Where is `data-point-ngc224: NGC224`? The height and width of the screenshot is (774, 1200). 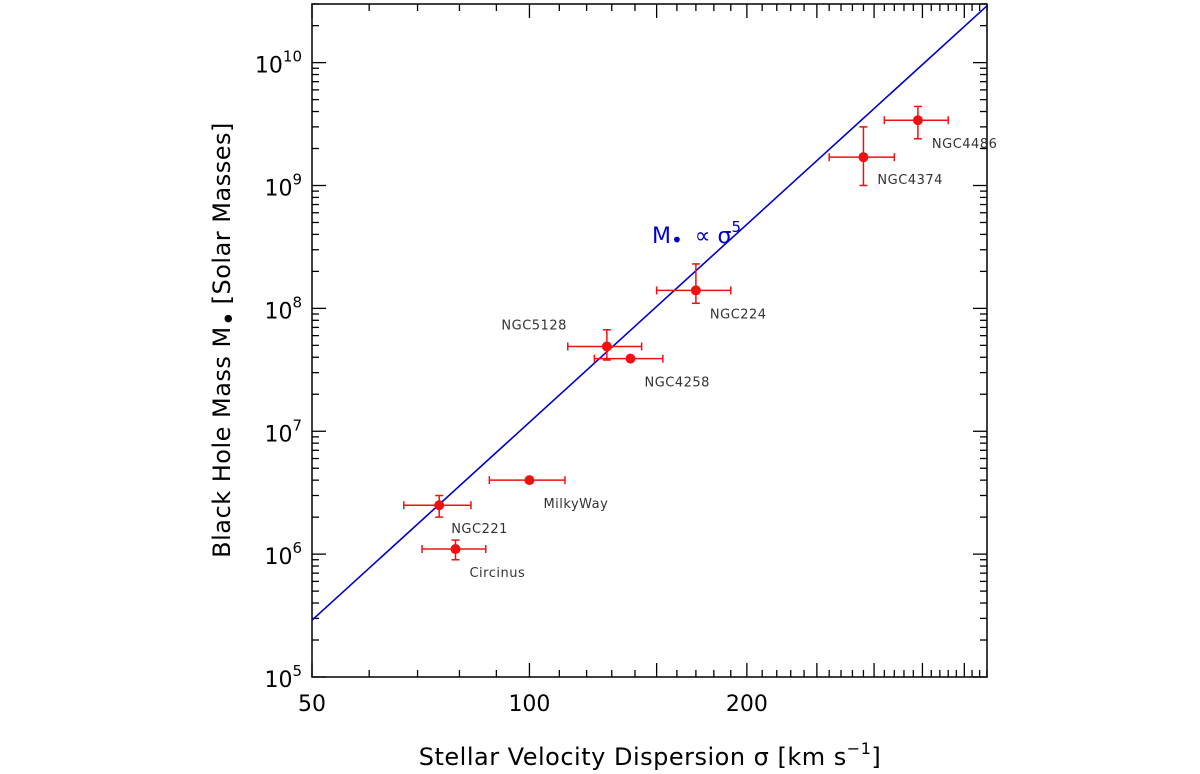 data-point-ngc224: NGC224 is located at coordinates (711, 292).